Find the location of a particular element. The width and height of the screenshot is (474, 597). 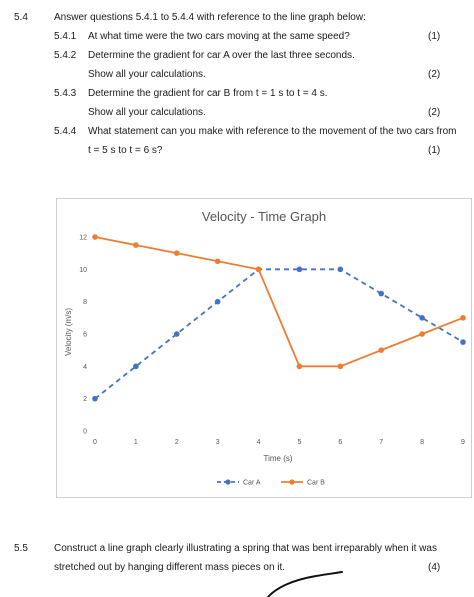

x-tick-label: 2 is located at coordinates (177, 442).